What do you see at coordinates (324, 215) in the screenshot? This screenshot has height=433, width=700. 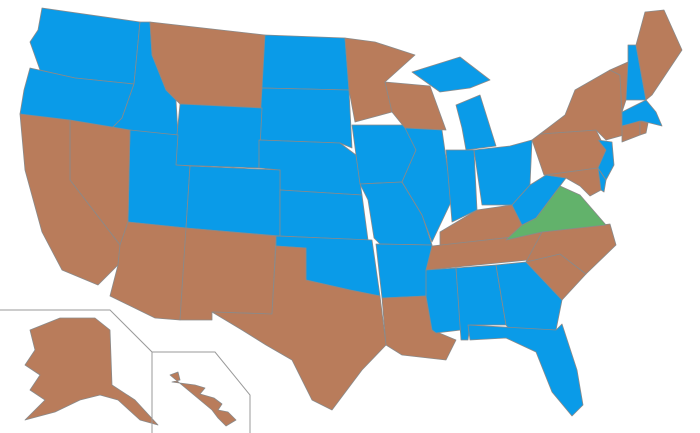 I see `state-ks` at bounding box center [324, 215].